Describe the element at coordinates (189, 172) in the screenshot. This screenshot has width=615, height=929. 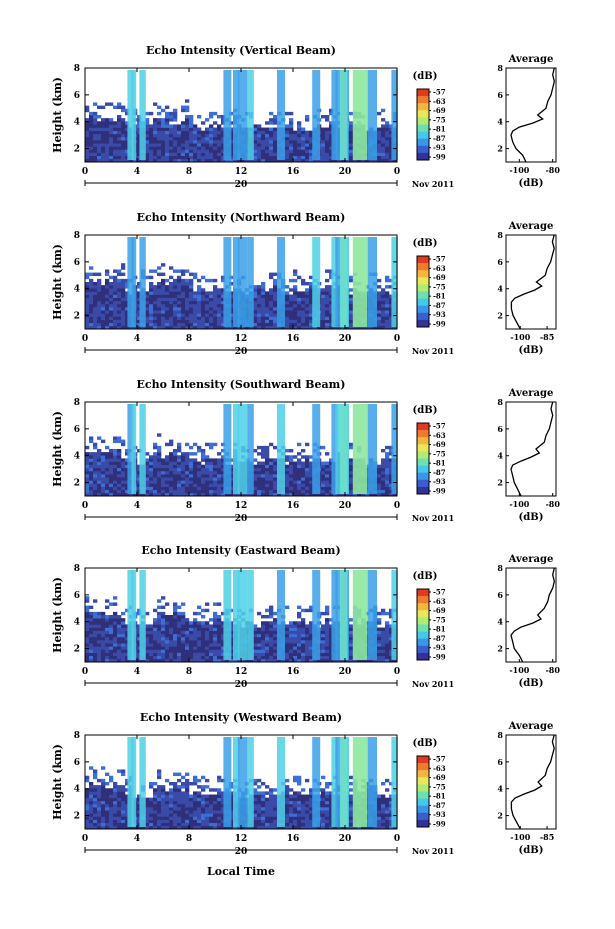
I see `x-tick-label: 8` at that location.